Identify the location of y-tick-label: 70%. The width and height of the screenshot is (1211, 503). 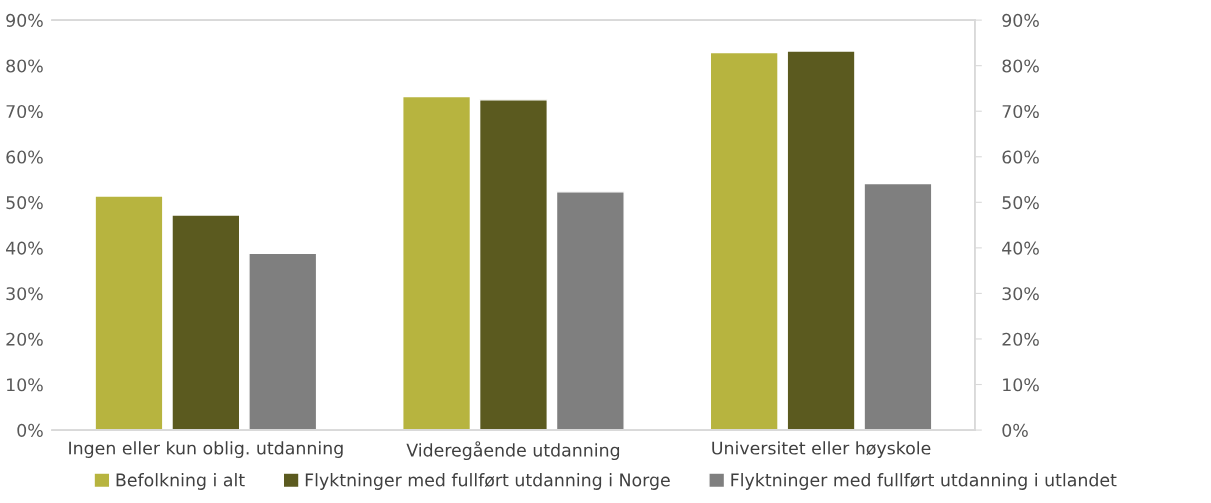
(24, 111).